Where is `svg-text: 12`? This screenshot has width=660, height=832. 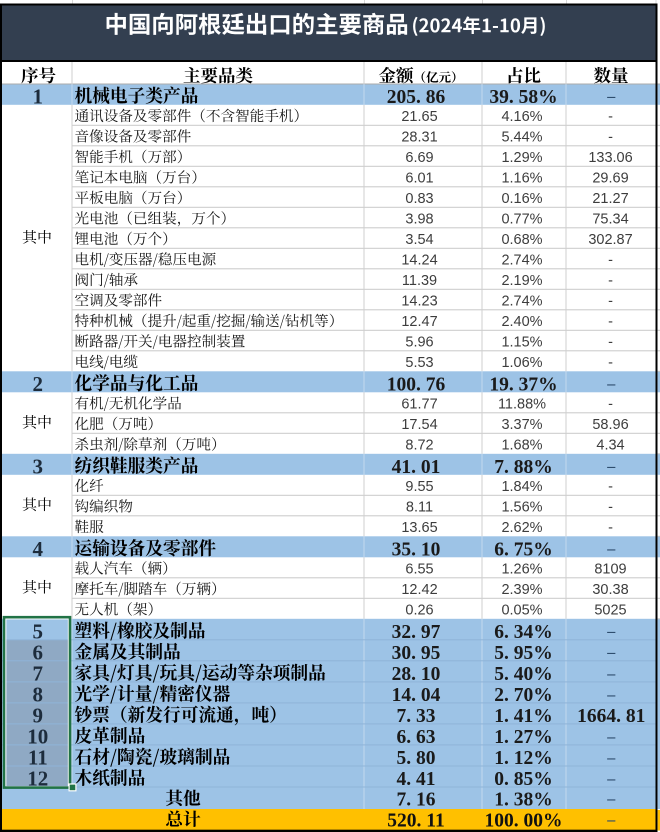 svg-text: 12 is located at coordinates (37, 779).